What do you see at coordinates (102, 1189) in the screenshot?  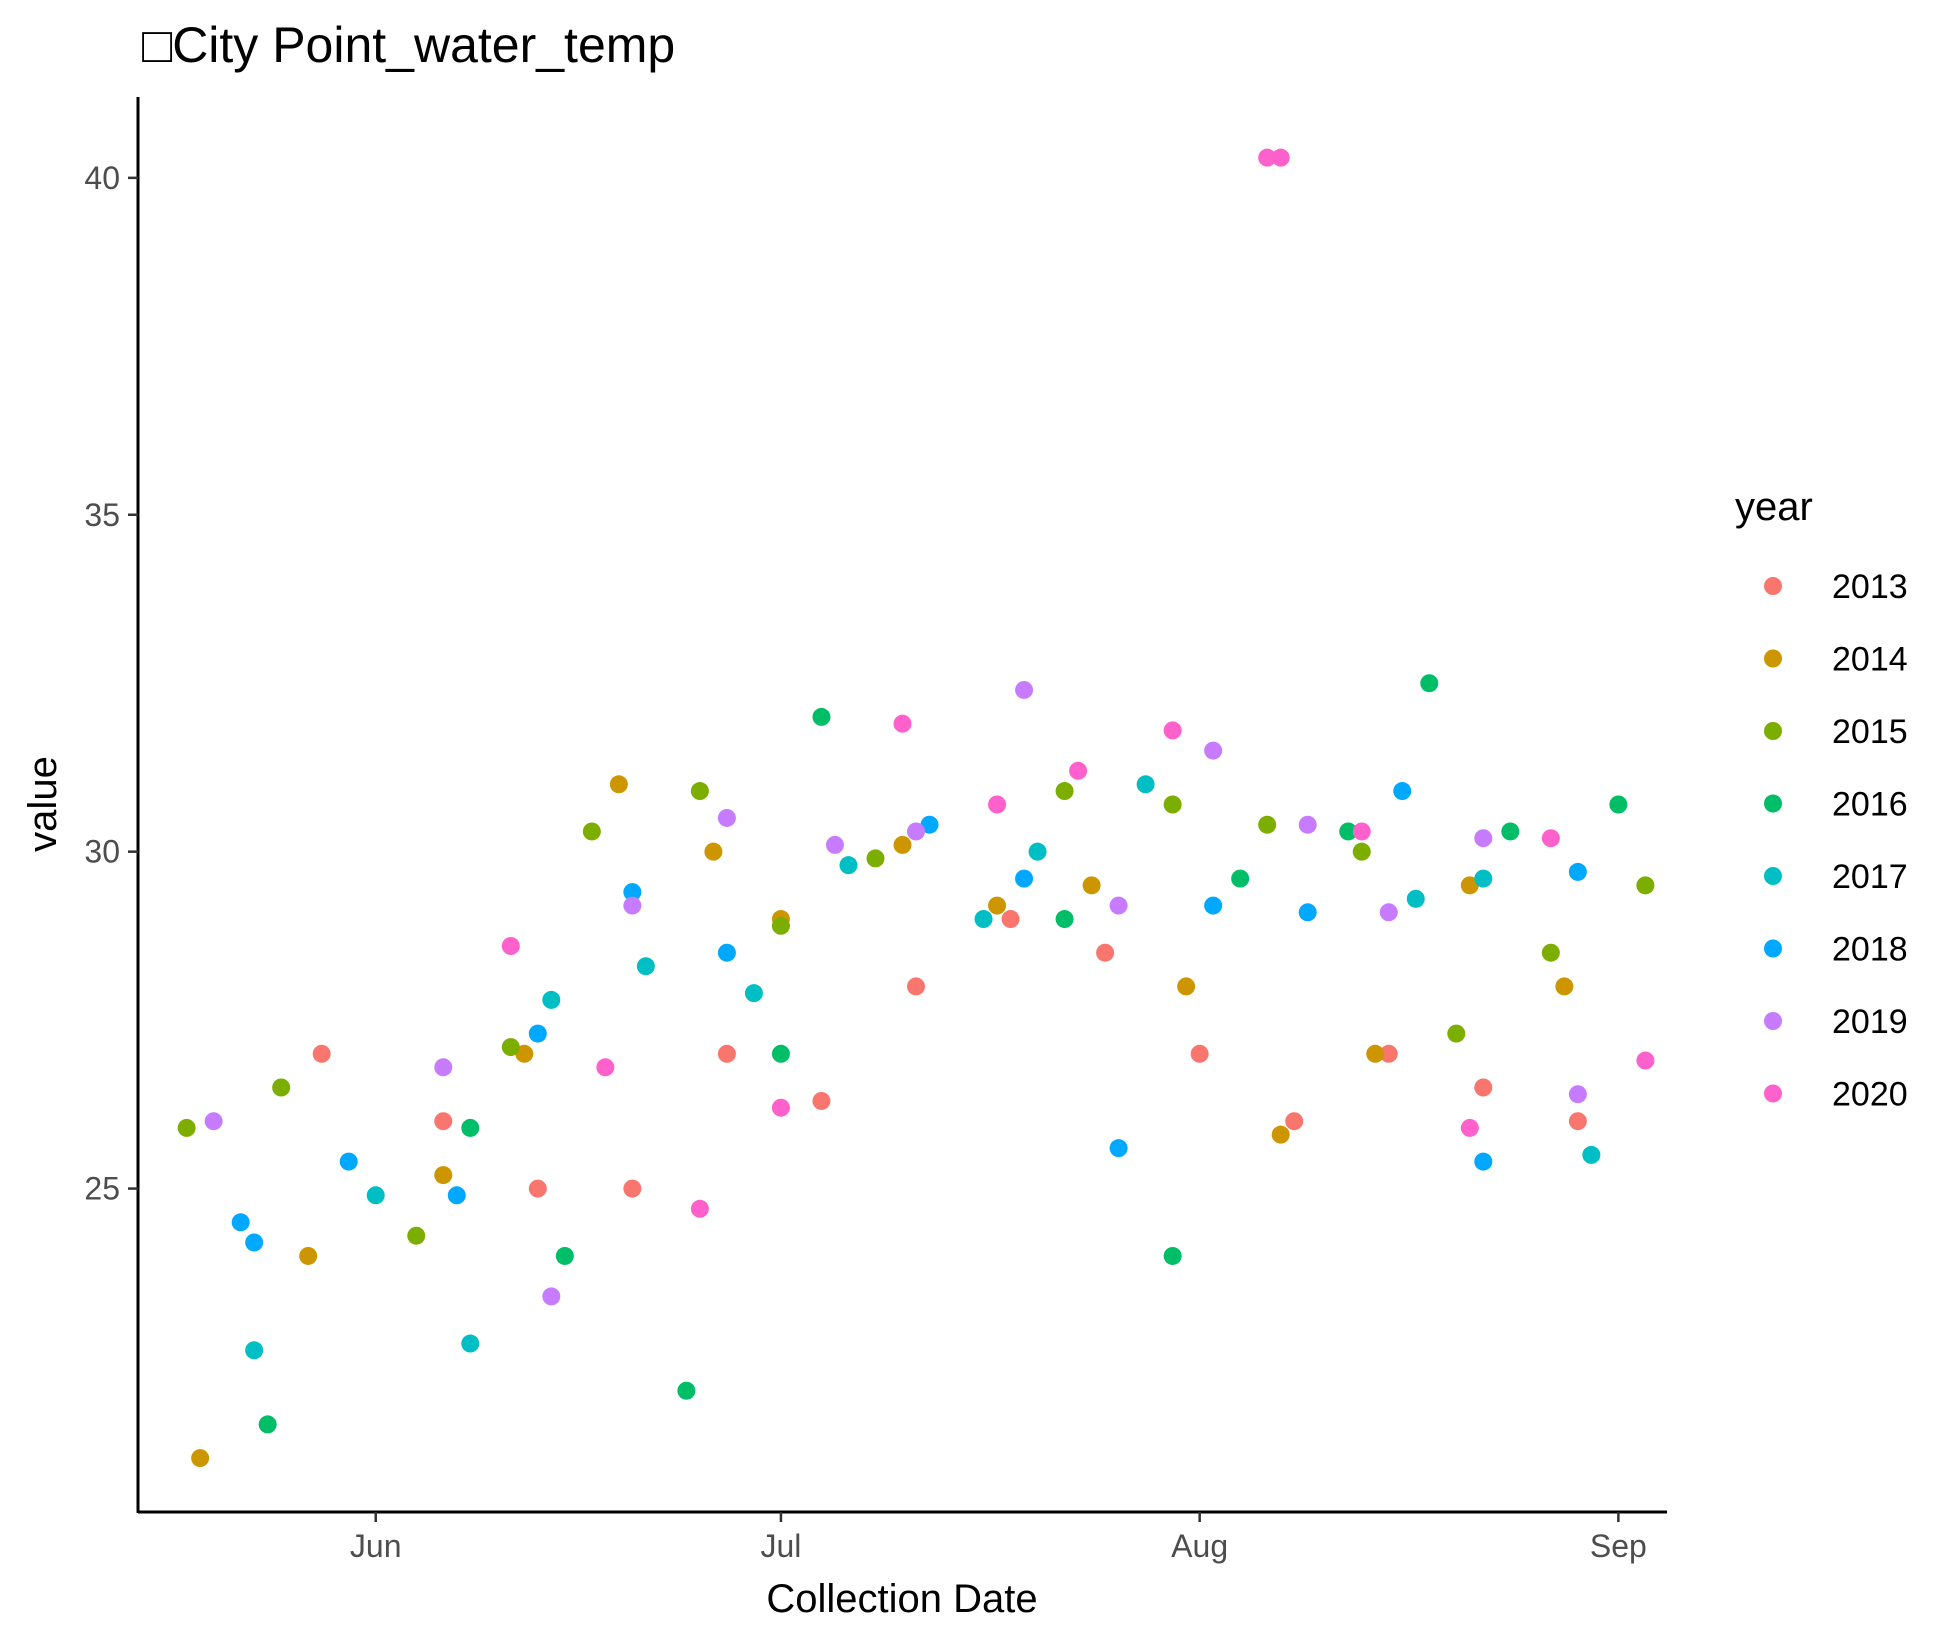 I see `y-tick-label: 25` at bounding box center [102, 1189].